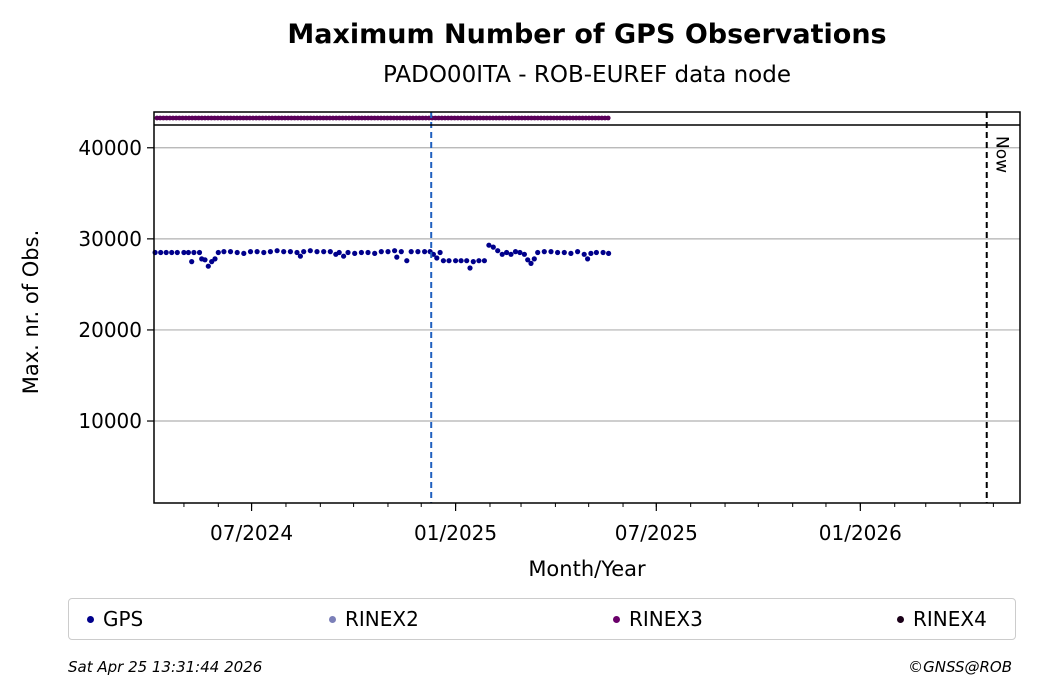  What do you see at coordinates (666, 619) in the screenshot?
I see `legend-label-rinex3: RINEX3` at bounding box center [666, 619].